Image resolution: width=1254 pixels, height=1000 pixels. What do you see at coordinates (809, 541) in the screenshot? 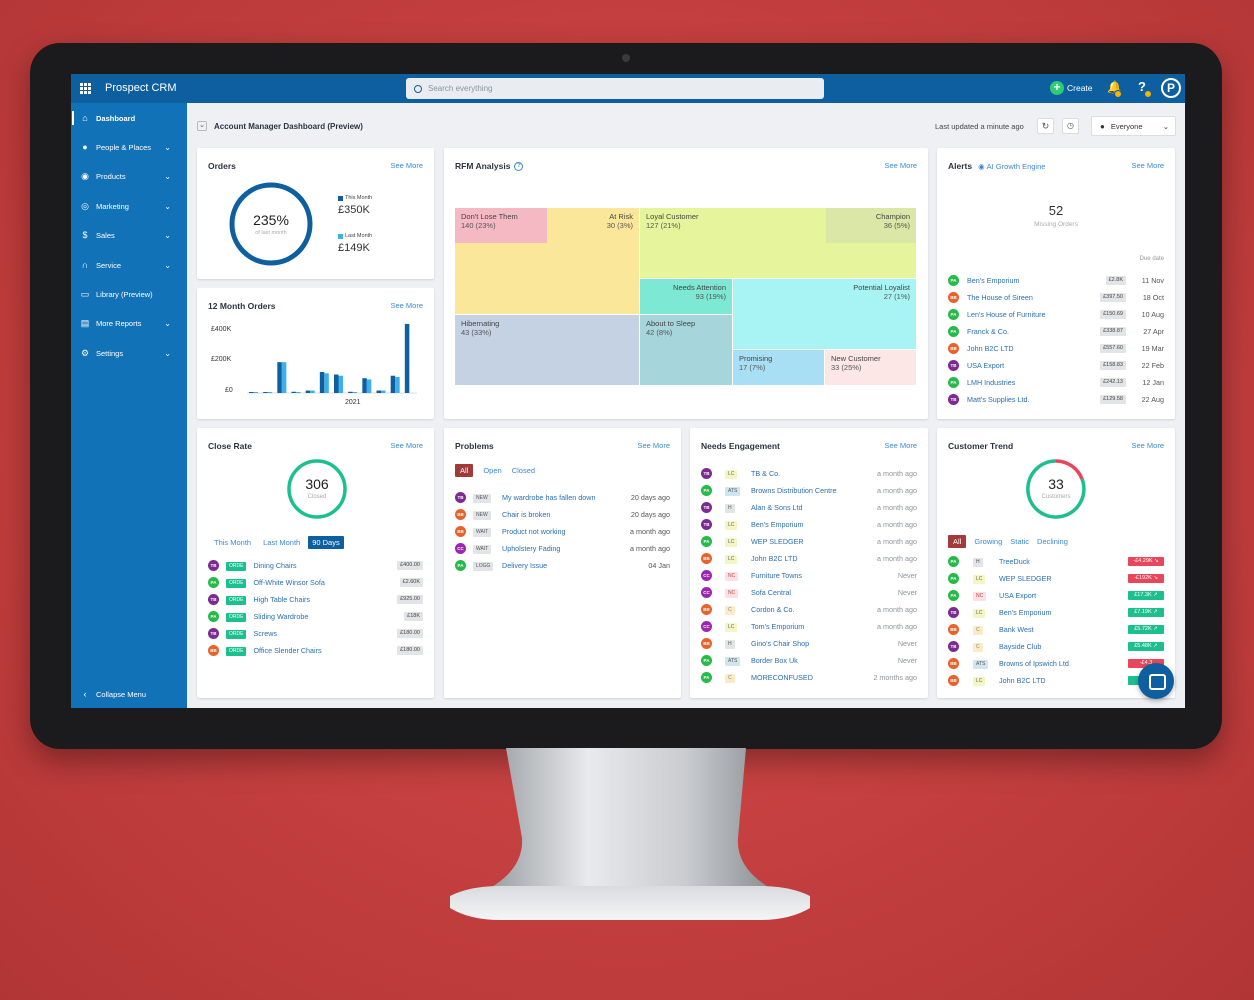
I see `engagement-row: PA LC WEP SLEDGER a month ago` at bounding box center [809, 541].